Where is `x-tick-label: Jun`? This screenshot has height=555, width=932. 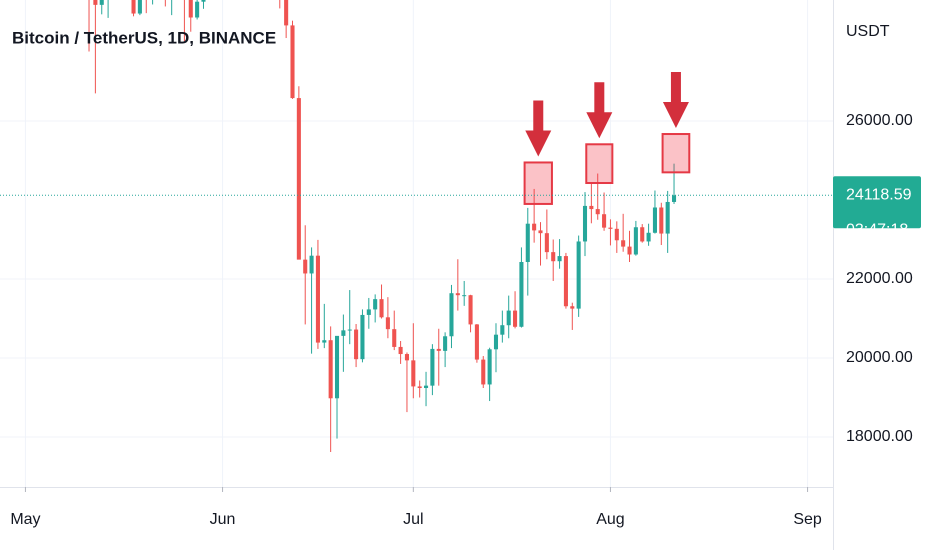
x-tick-label: Jun is located at coordinates (223, 519).